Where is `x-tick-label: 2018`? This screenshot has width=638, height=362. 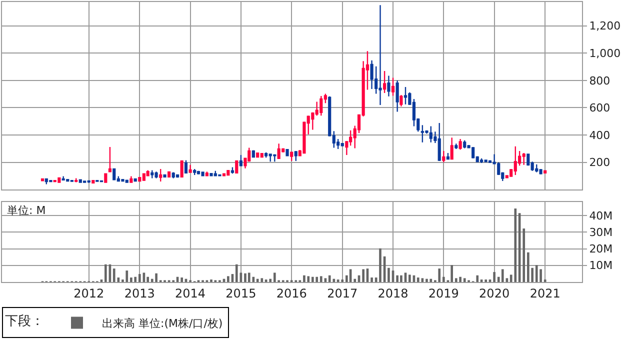
x-tick-label: 2018 is located at coordinates (393, 293).